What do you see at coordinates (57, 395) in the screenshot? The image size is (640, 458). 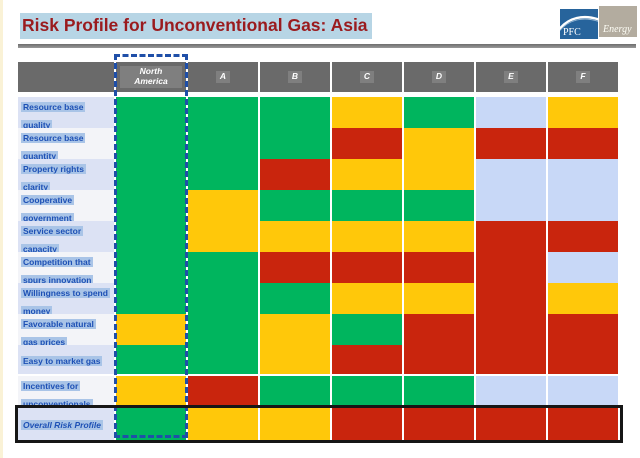 I see `row-label: Incentives for unconventionals` at bounding box center [57, 395].